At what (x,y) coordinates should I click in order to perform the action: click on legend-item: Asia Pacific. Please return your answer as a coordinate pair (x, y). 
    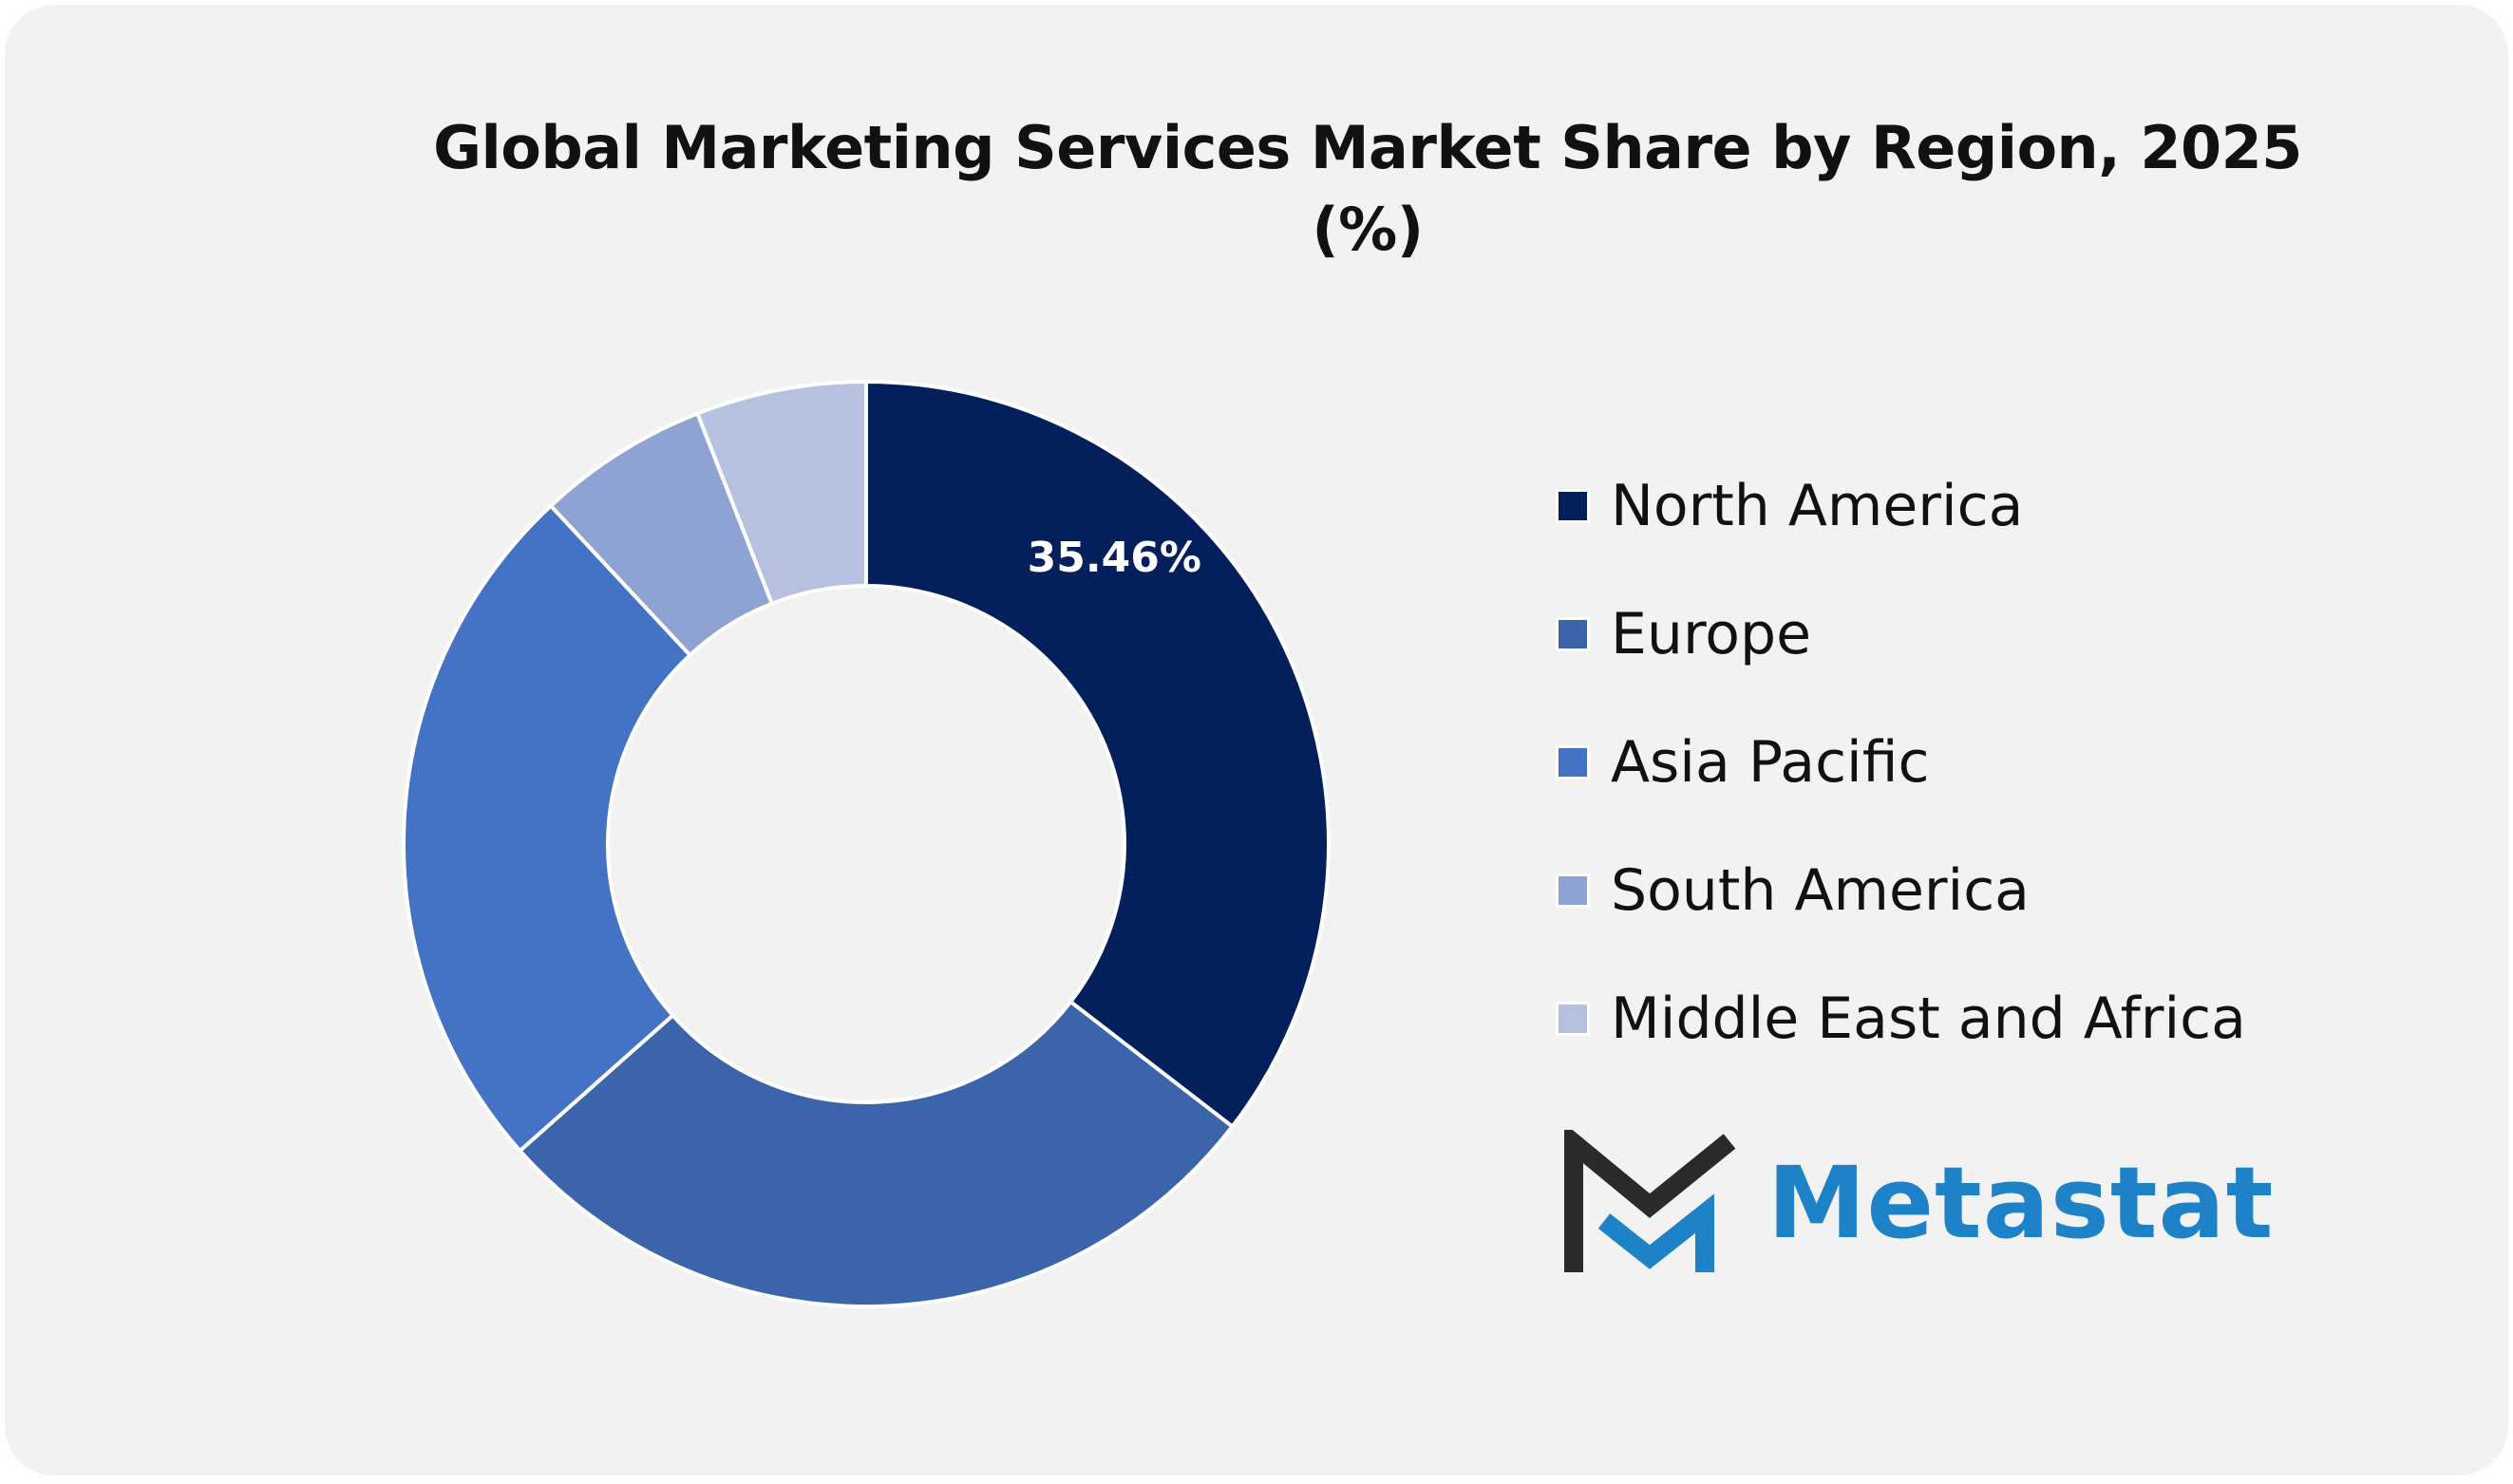
    Looking at the image, I should click on (1901, 762).